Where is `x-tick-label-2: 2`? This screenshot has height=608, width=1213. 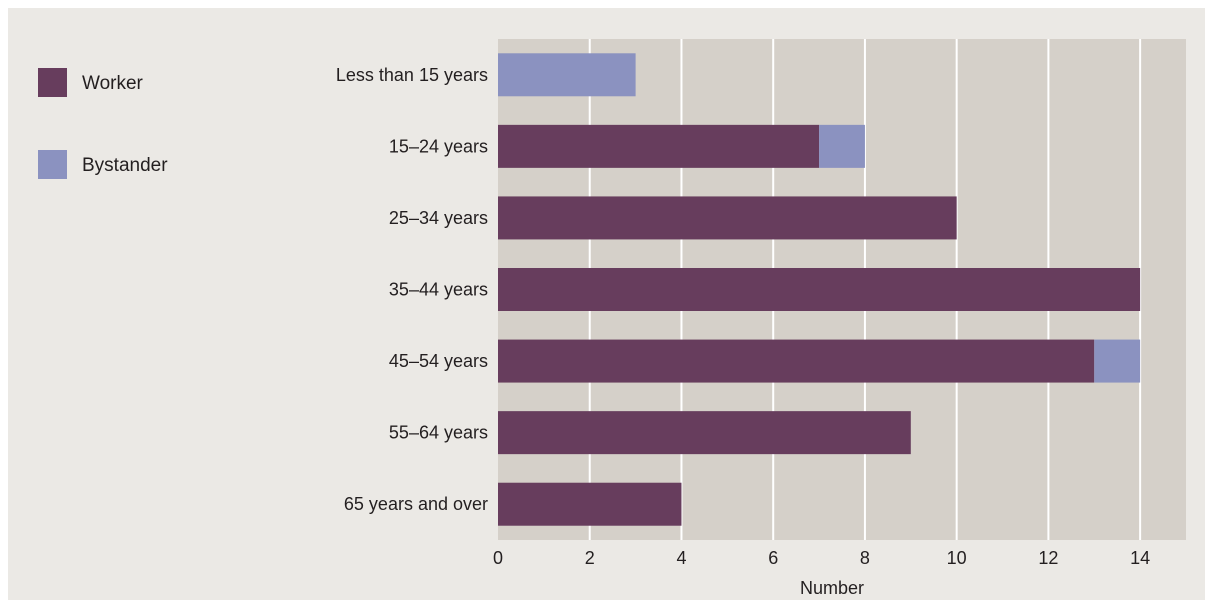 x-tick-label-2: 2 is located at coordinates (590, 558).